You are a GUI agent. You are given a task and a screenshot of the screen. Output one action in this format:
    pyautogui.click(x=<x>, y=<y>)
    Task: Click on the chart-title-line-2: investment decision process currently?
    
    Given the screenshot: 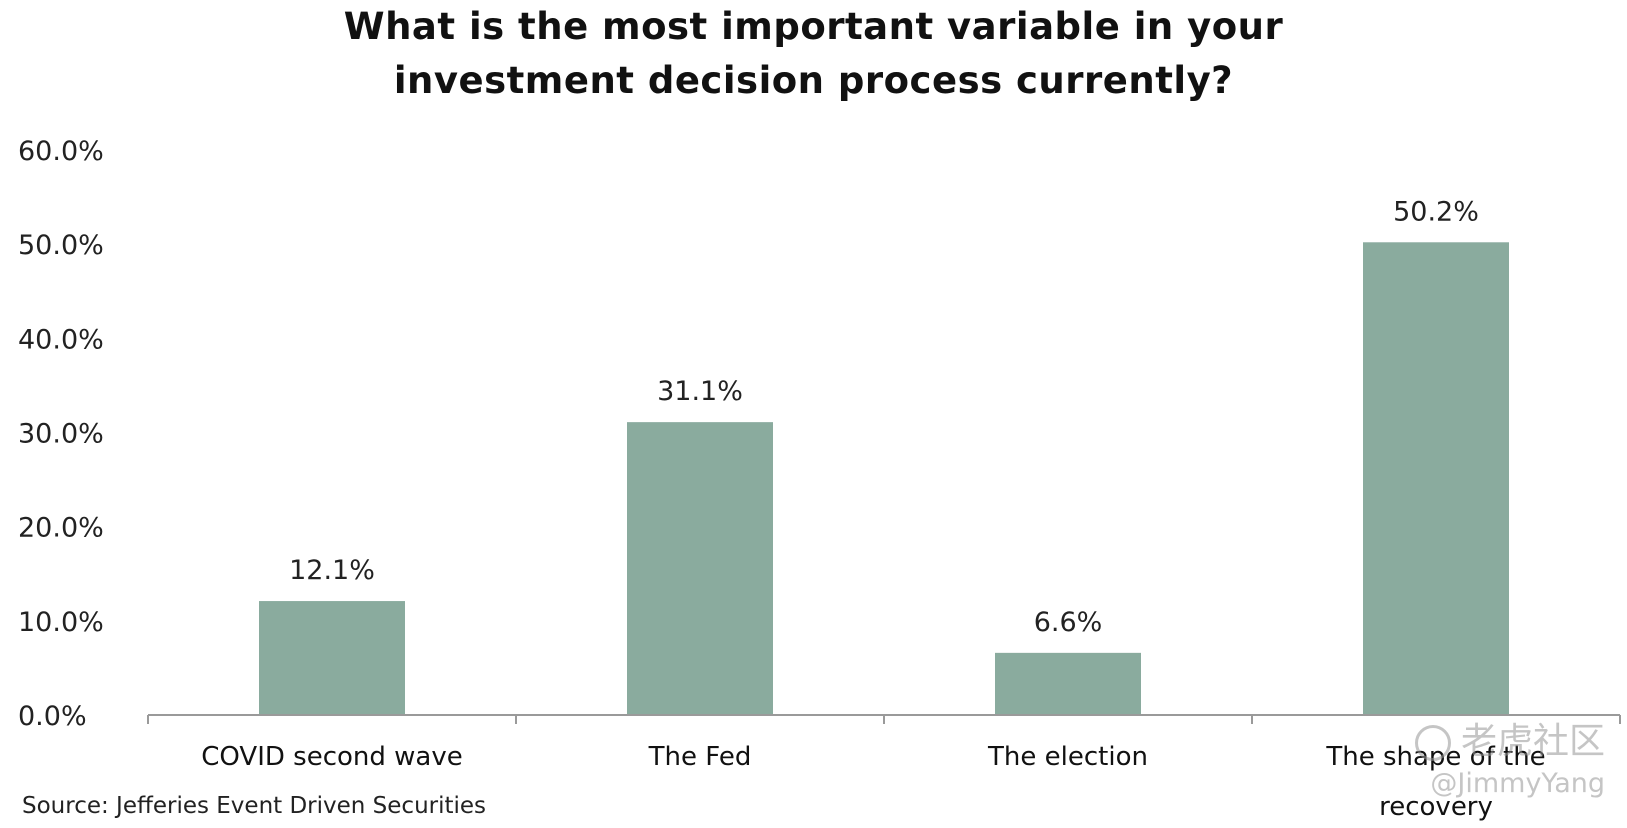 What is the action you would take?
    pyautogui.click(x=813, y=80)
    